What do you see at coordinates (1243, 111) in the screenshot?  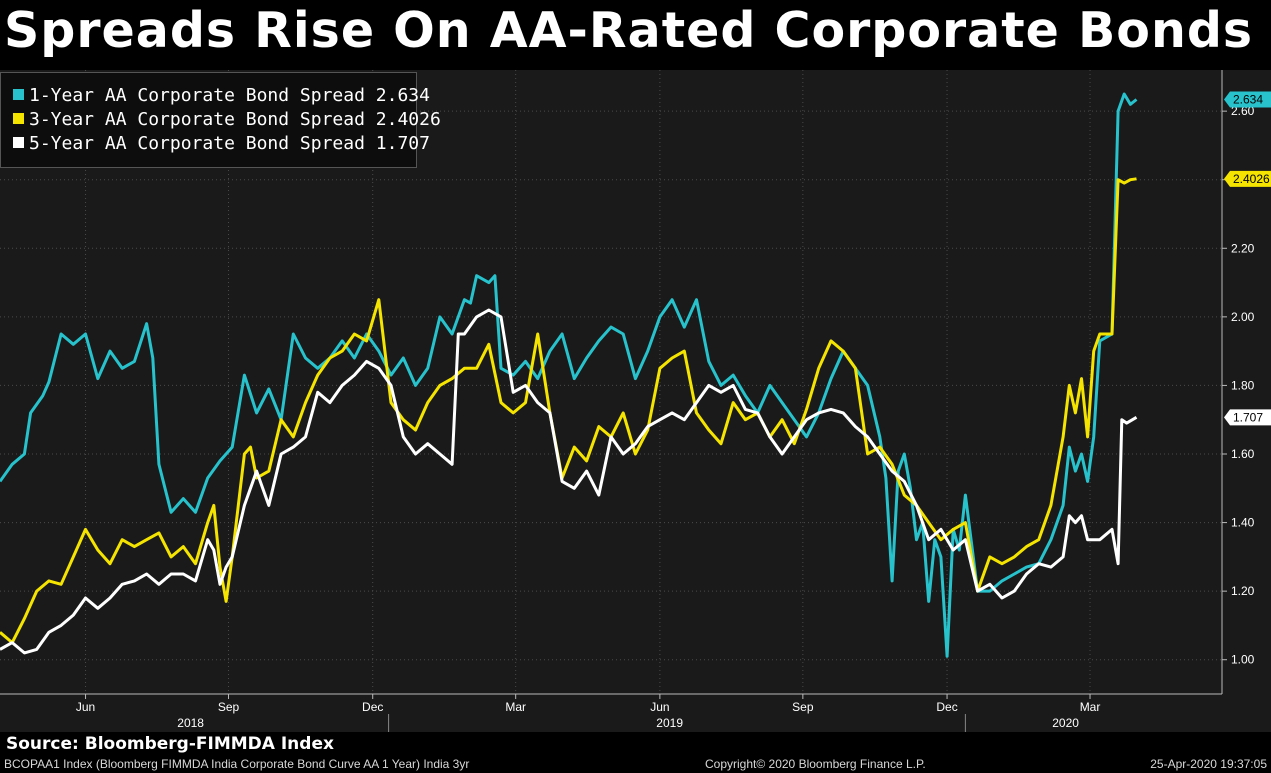 I see `y-tick-label: 2.60` at bounding box center [1243, 111].